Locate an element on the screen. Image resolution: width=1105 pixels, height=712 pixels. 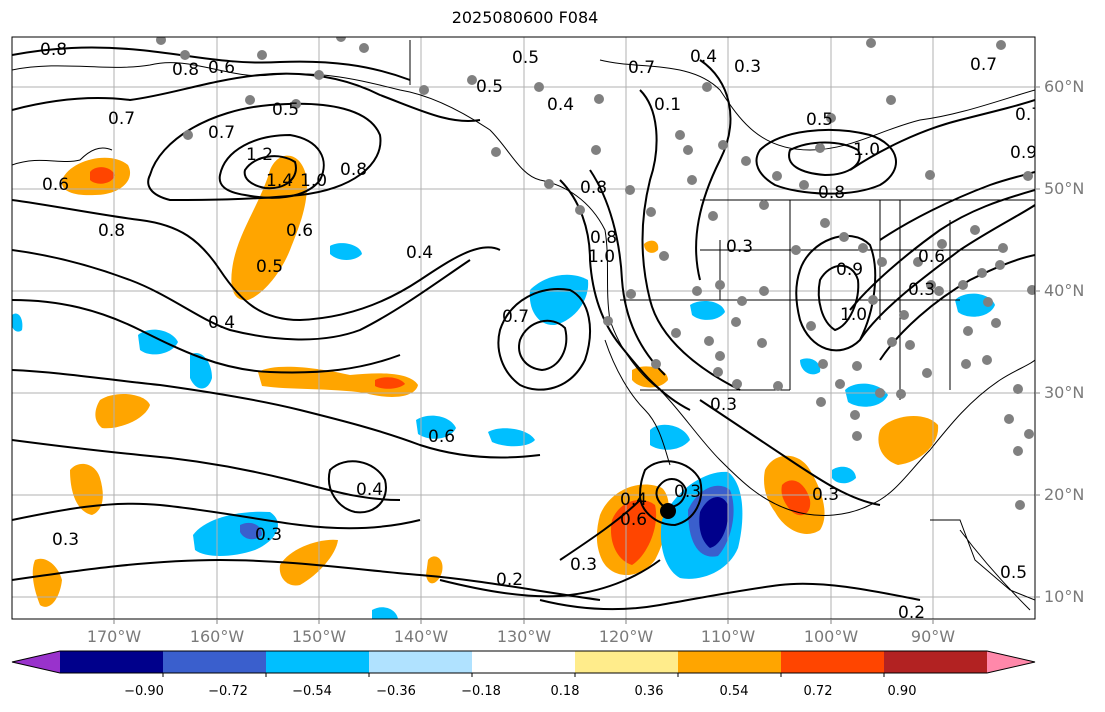
lat-label: 50°N is located at coordinates (1064, 188).